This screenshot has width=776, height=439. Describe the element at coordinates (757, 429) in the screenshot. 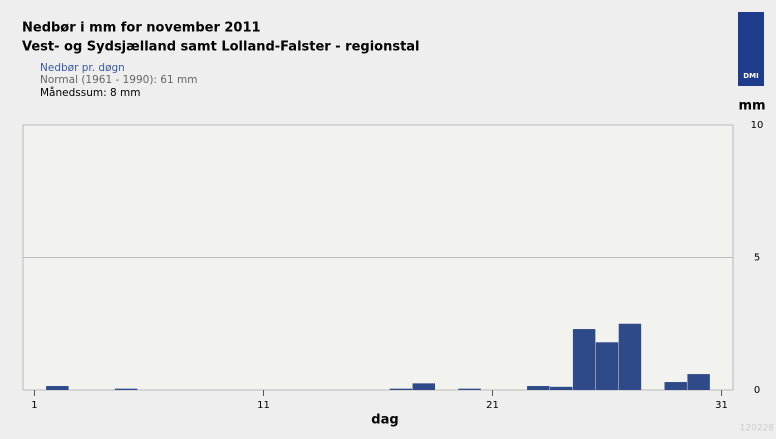

I see `watermark: 120228` at that location.